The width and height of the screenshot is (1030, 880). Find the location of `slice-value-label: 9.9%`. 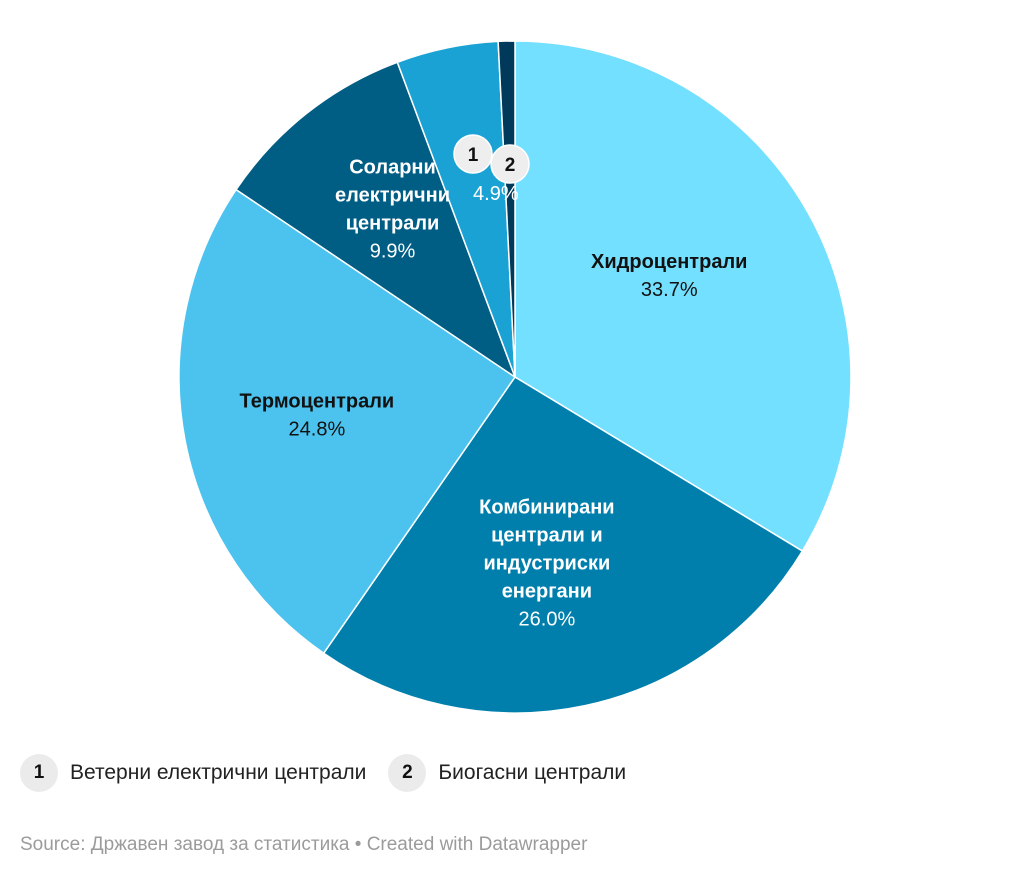

slice-value-label: 9.9% is located at coordinates (393, 251).